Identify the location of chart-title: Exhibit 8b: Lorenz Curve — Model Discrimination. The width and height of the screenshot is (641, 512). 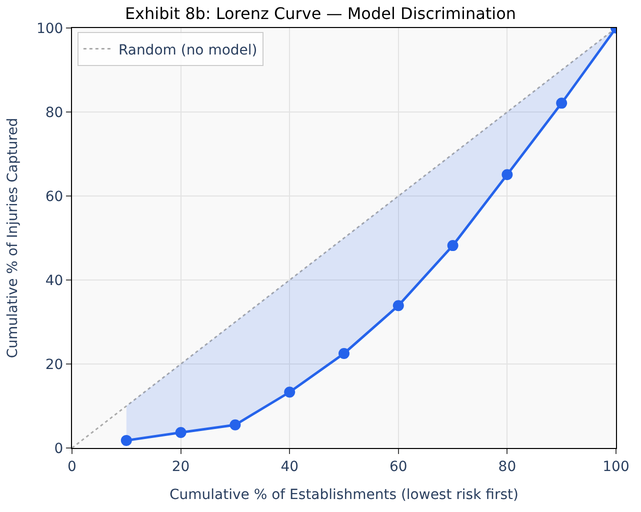
(320, 13).